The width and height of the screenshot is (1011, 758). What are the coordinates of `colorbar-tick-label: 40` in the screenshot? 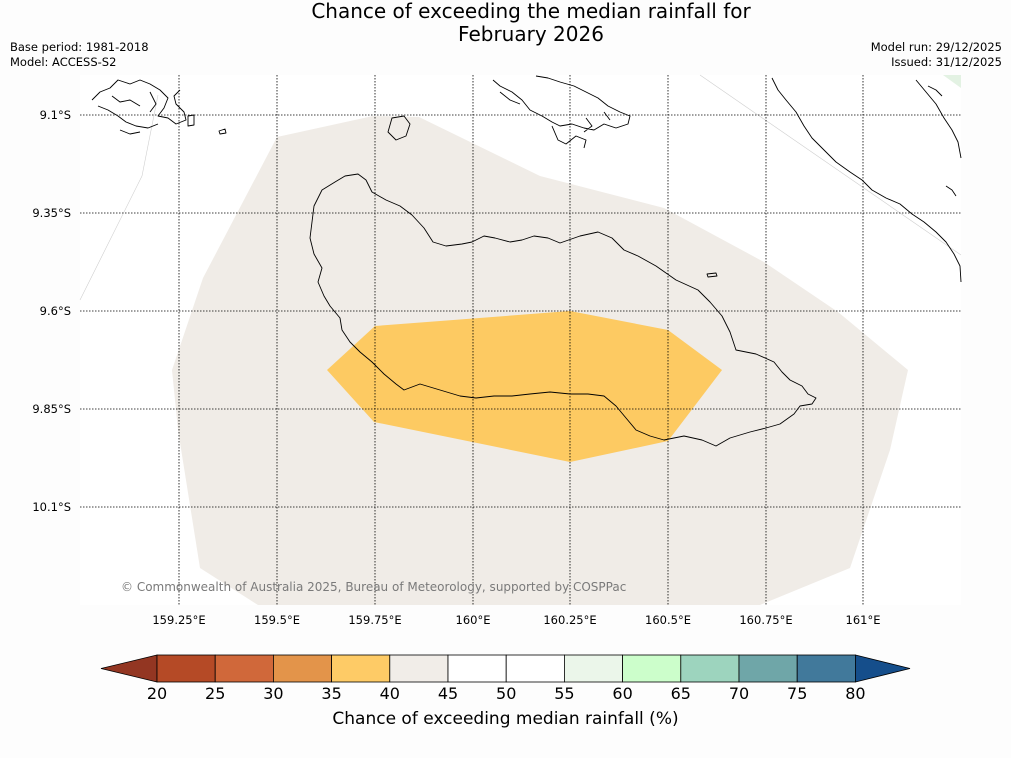 It's located at (389, 693).